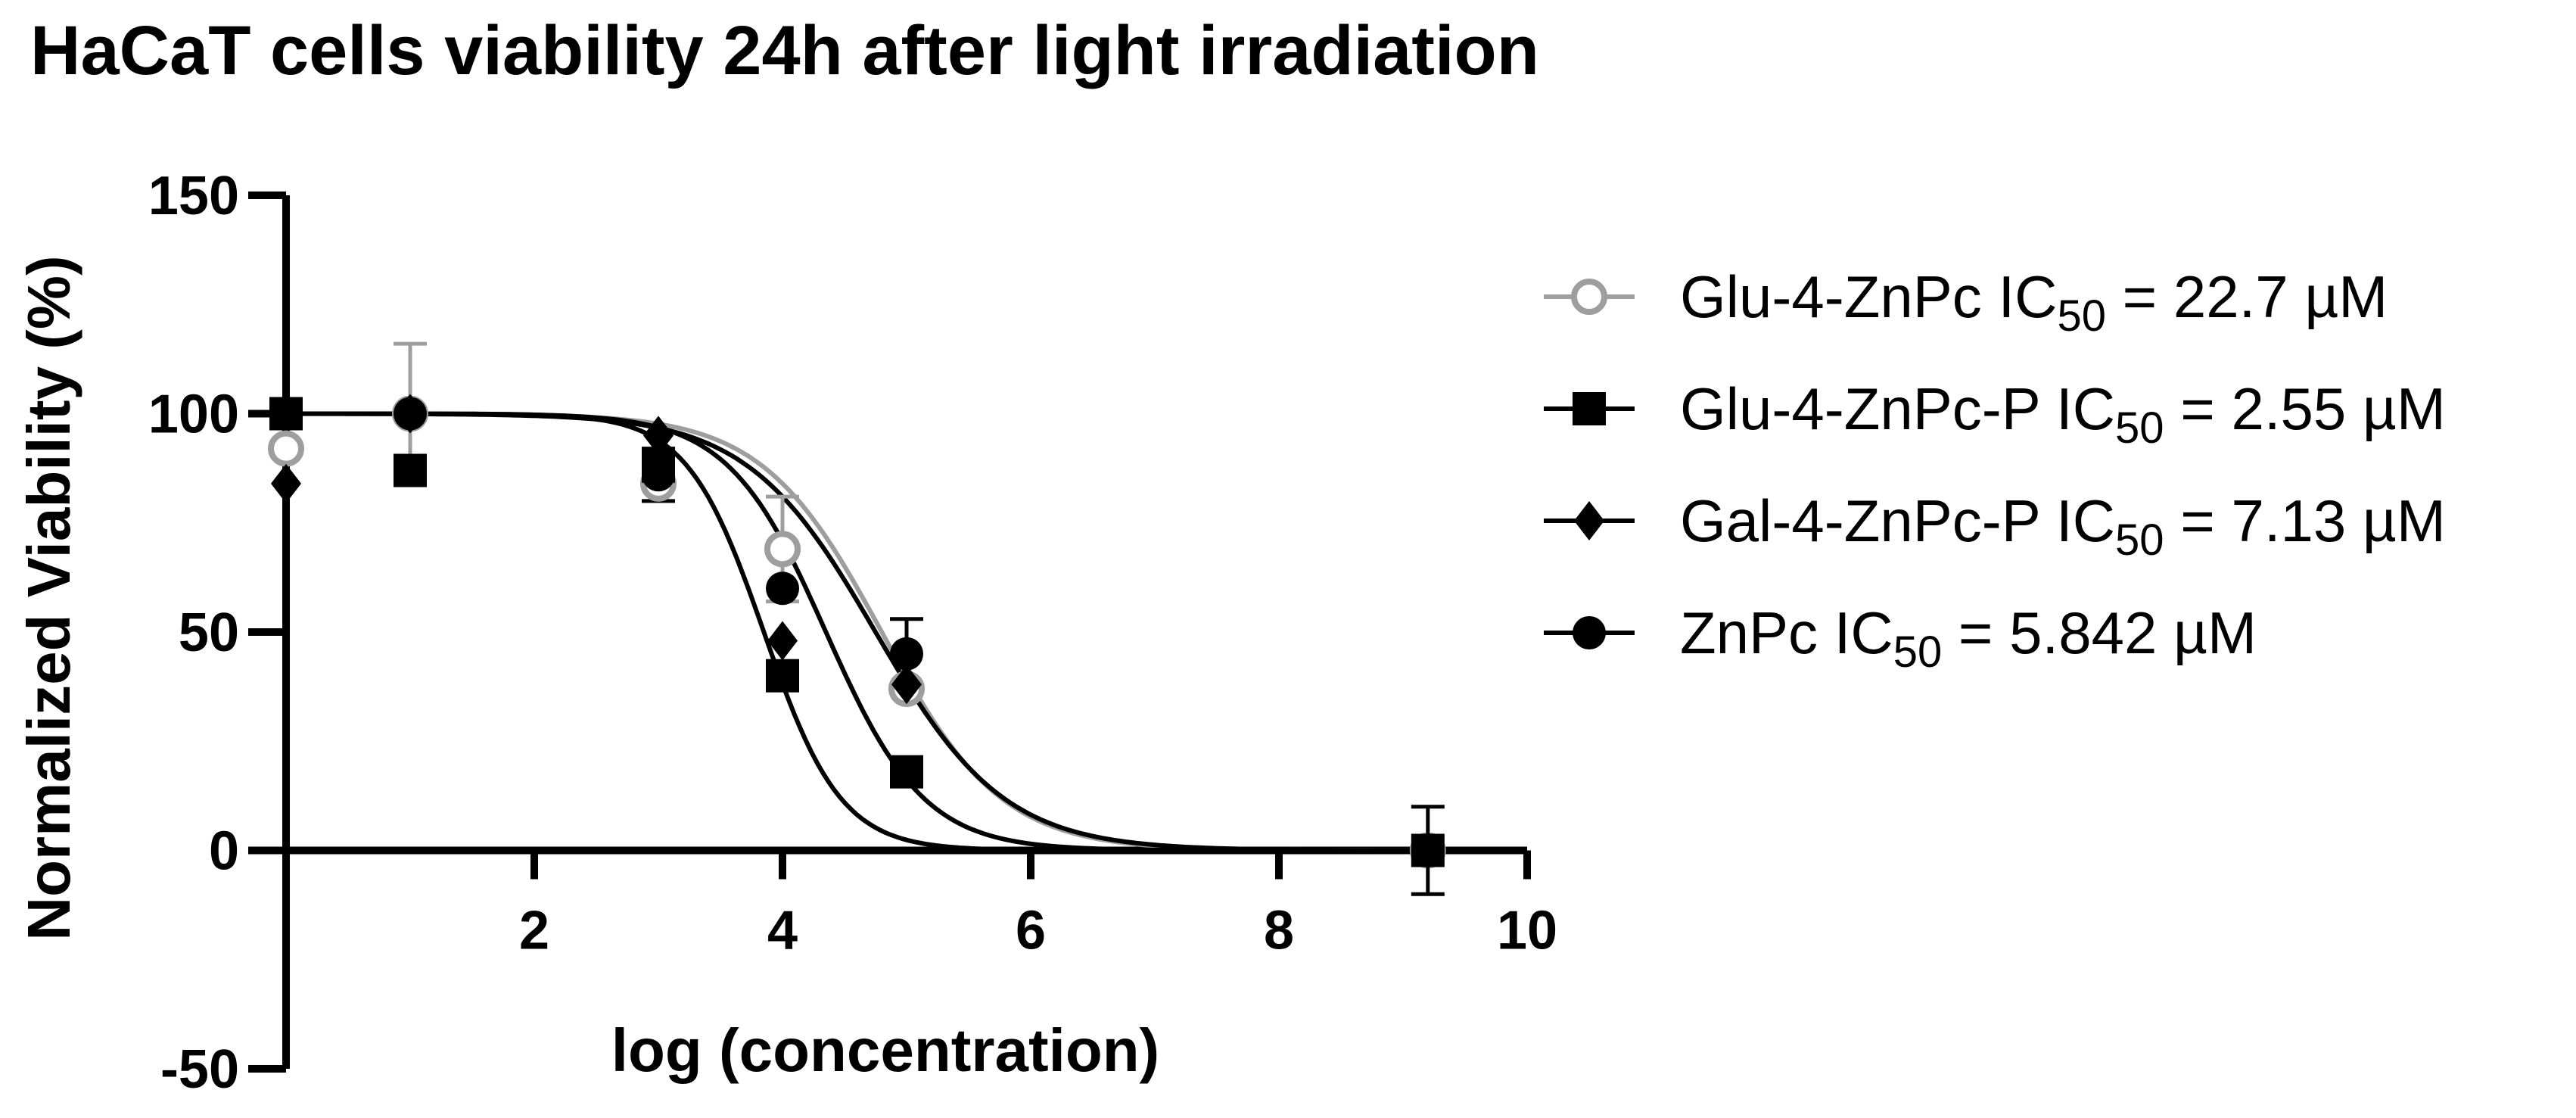 This screenshot has height=1118, width=2576. What do you see at coordinates (1527, 931) in the screenshot?
I see `x-tick-label: 10` at bounding box center [1527, 931].